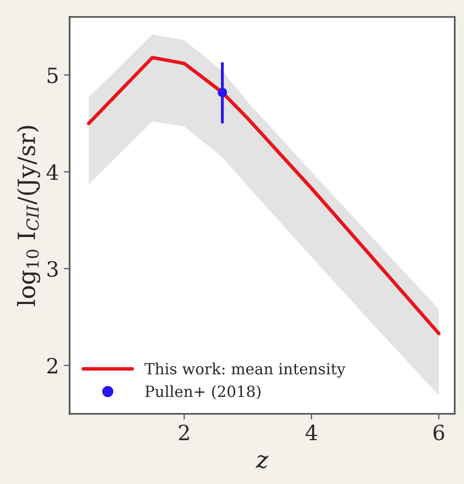 The image size is (464, 484). What do you see at coordinates (312, 432) in the screenshot?
I see `x-tick-label: 4` at bounding box center [312, 432].